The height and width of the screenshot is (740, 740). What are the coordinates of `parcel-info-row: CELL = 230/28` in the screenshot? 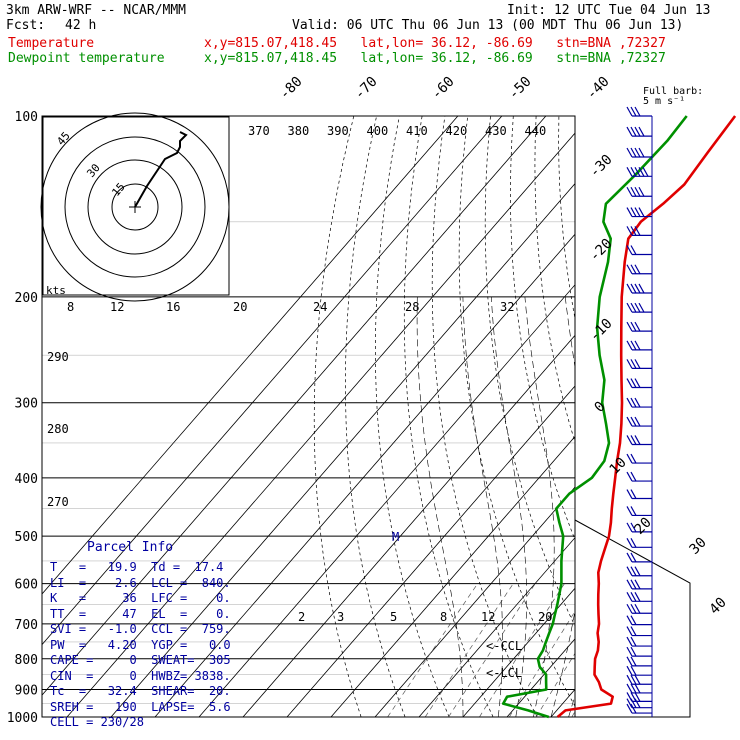 It's located at (97, 722).